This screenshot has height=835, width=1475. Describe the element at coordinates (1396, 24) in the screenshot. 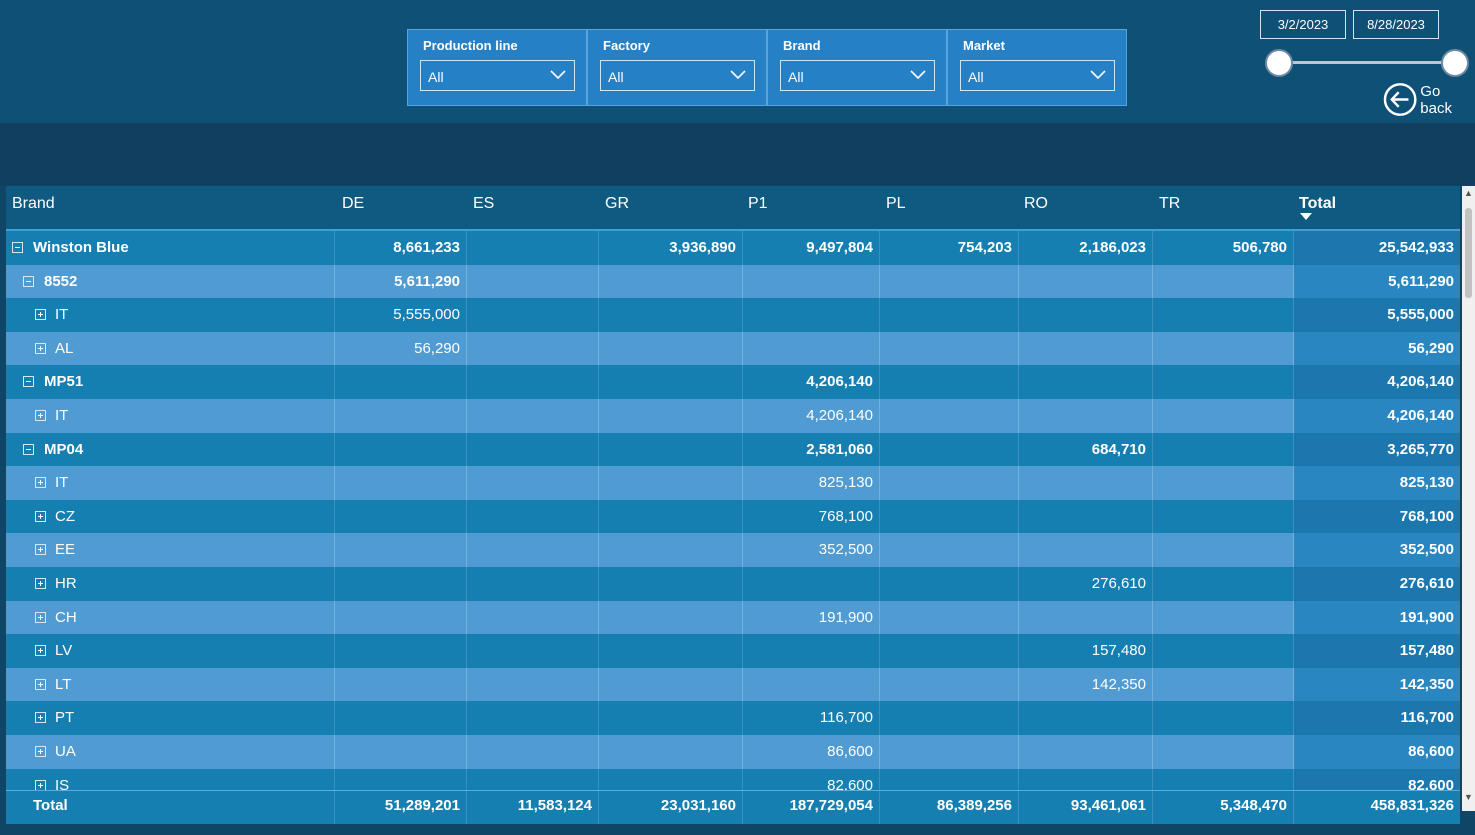

I see `end-date-input: 8/28/2023` at that location.